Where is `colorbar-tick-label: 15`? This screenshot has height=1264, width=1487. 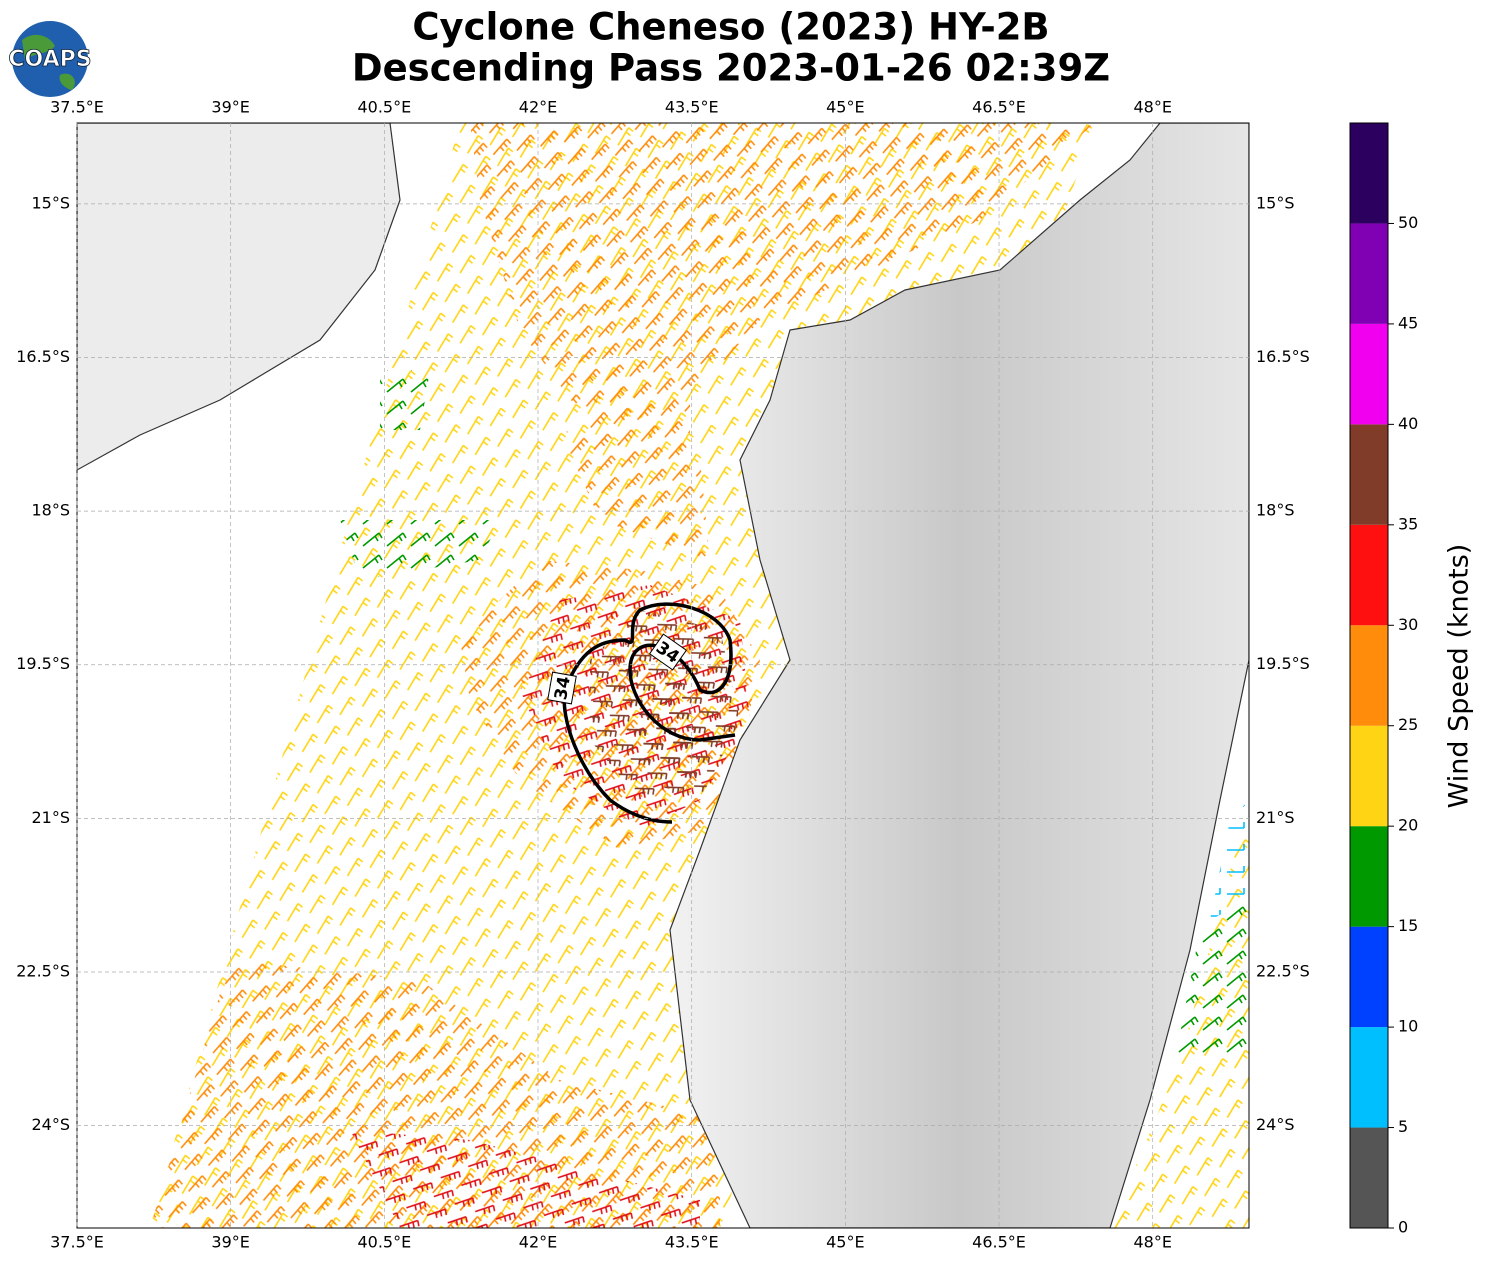
colorbar-tick-label: 15 is located at coordinates (1408, 925).